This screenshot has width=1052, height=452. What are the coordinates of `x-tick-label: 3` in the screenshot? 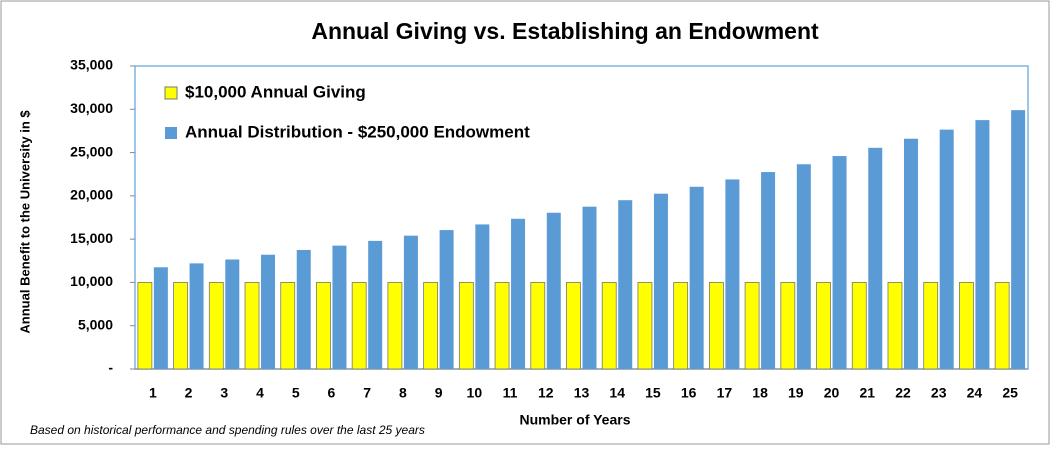 It's located at (224, 393).